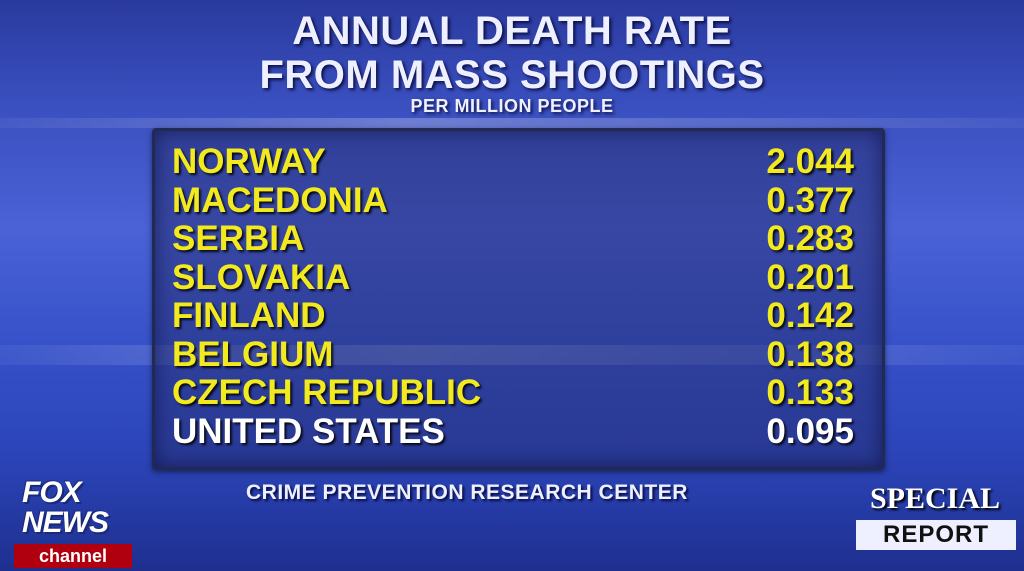 Image resolution: width=1024 pixels, height=571 pixels. What do you see at coordinates (513, 316) in the screenshot?
I see `table-row: FINLAND 0.142` at bounding box center [513, 316].